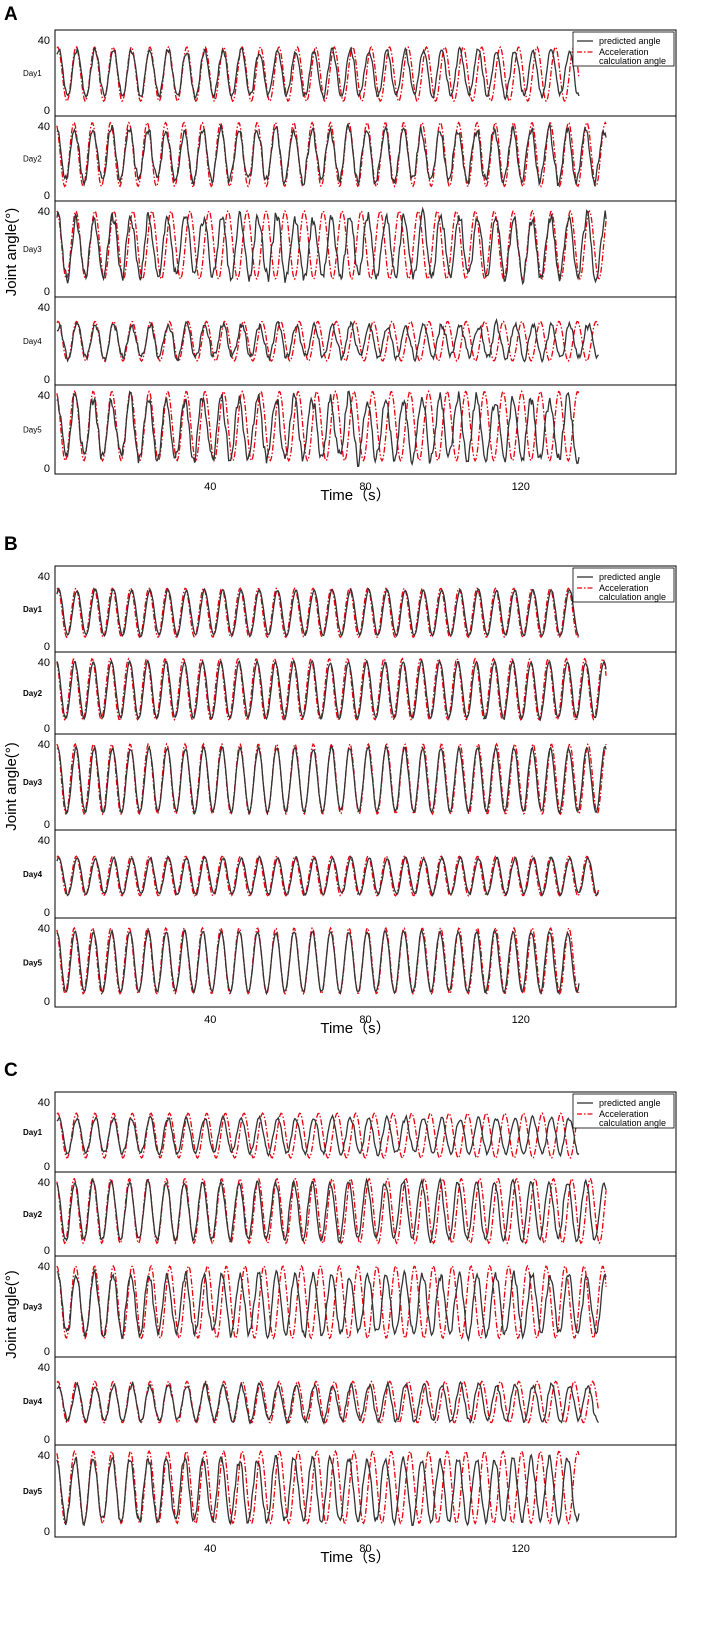  I want to click on panel-letter: A, so click(11, 14).